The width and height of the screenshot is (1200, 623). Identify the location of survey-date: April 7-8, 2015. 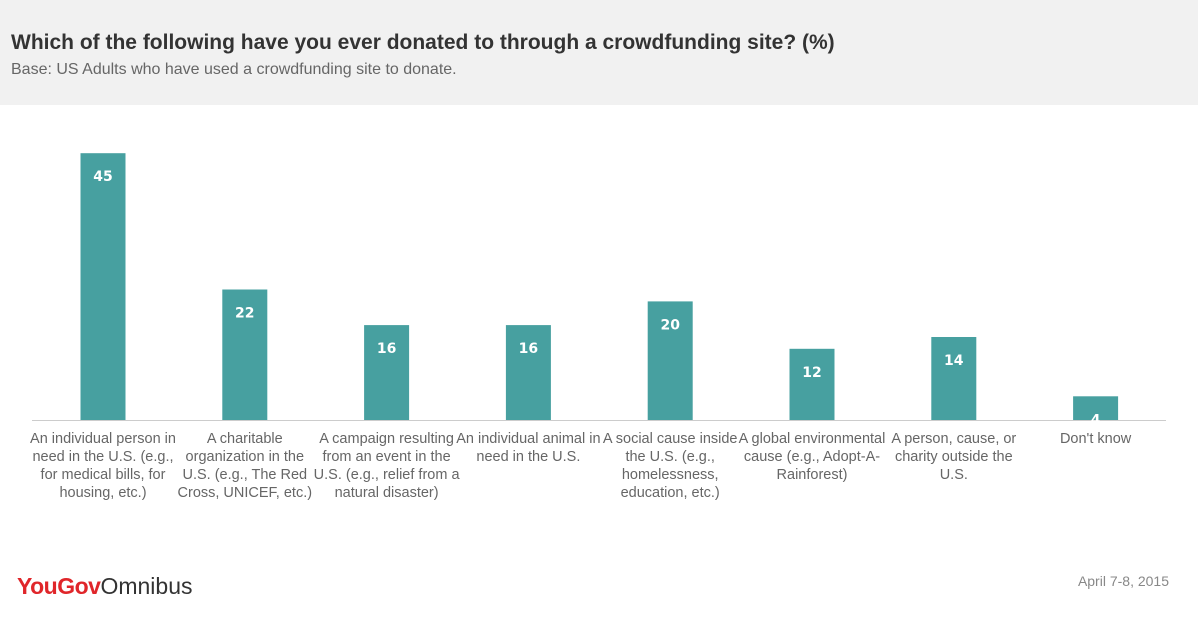
(1123, 581).